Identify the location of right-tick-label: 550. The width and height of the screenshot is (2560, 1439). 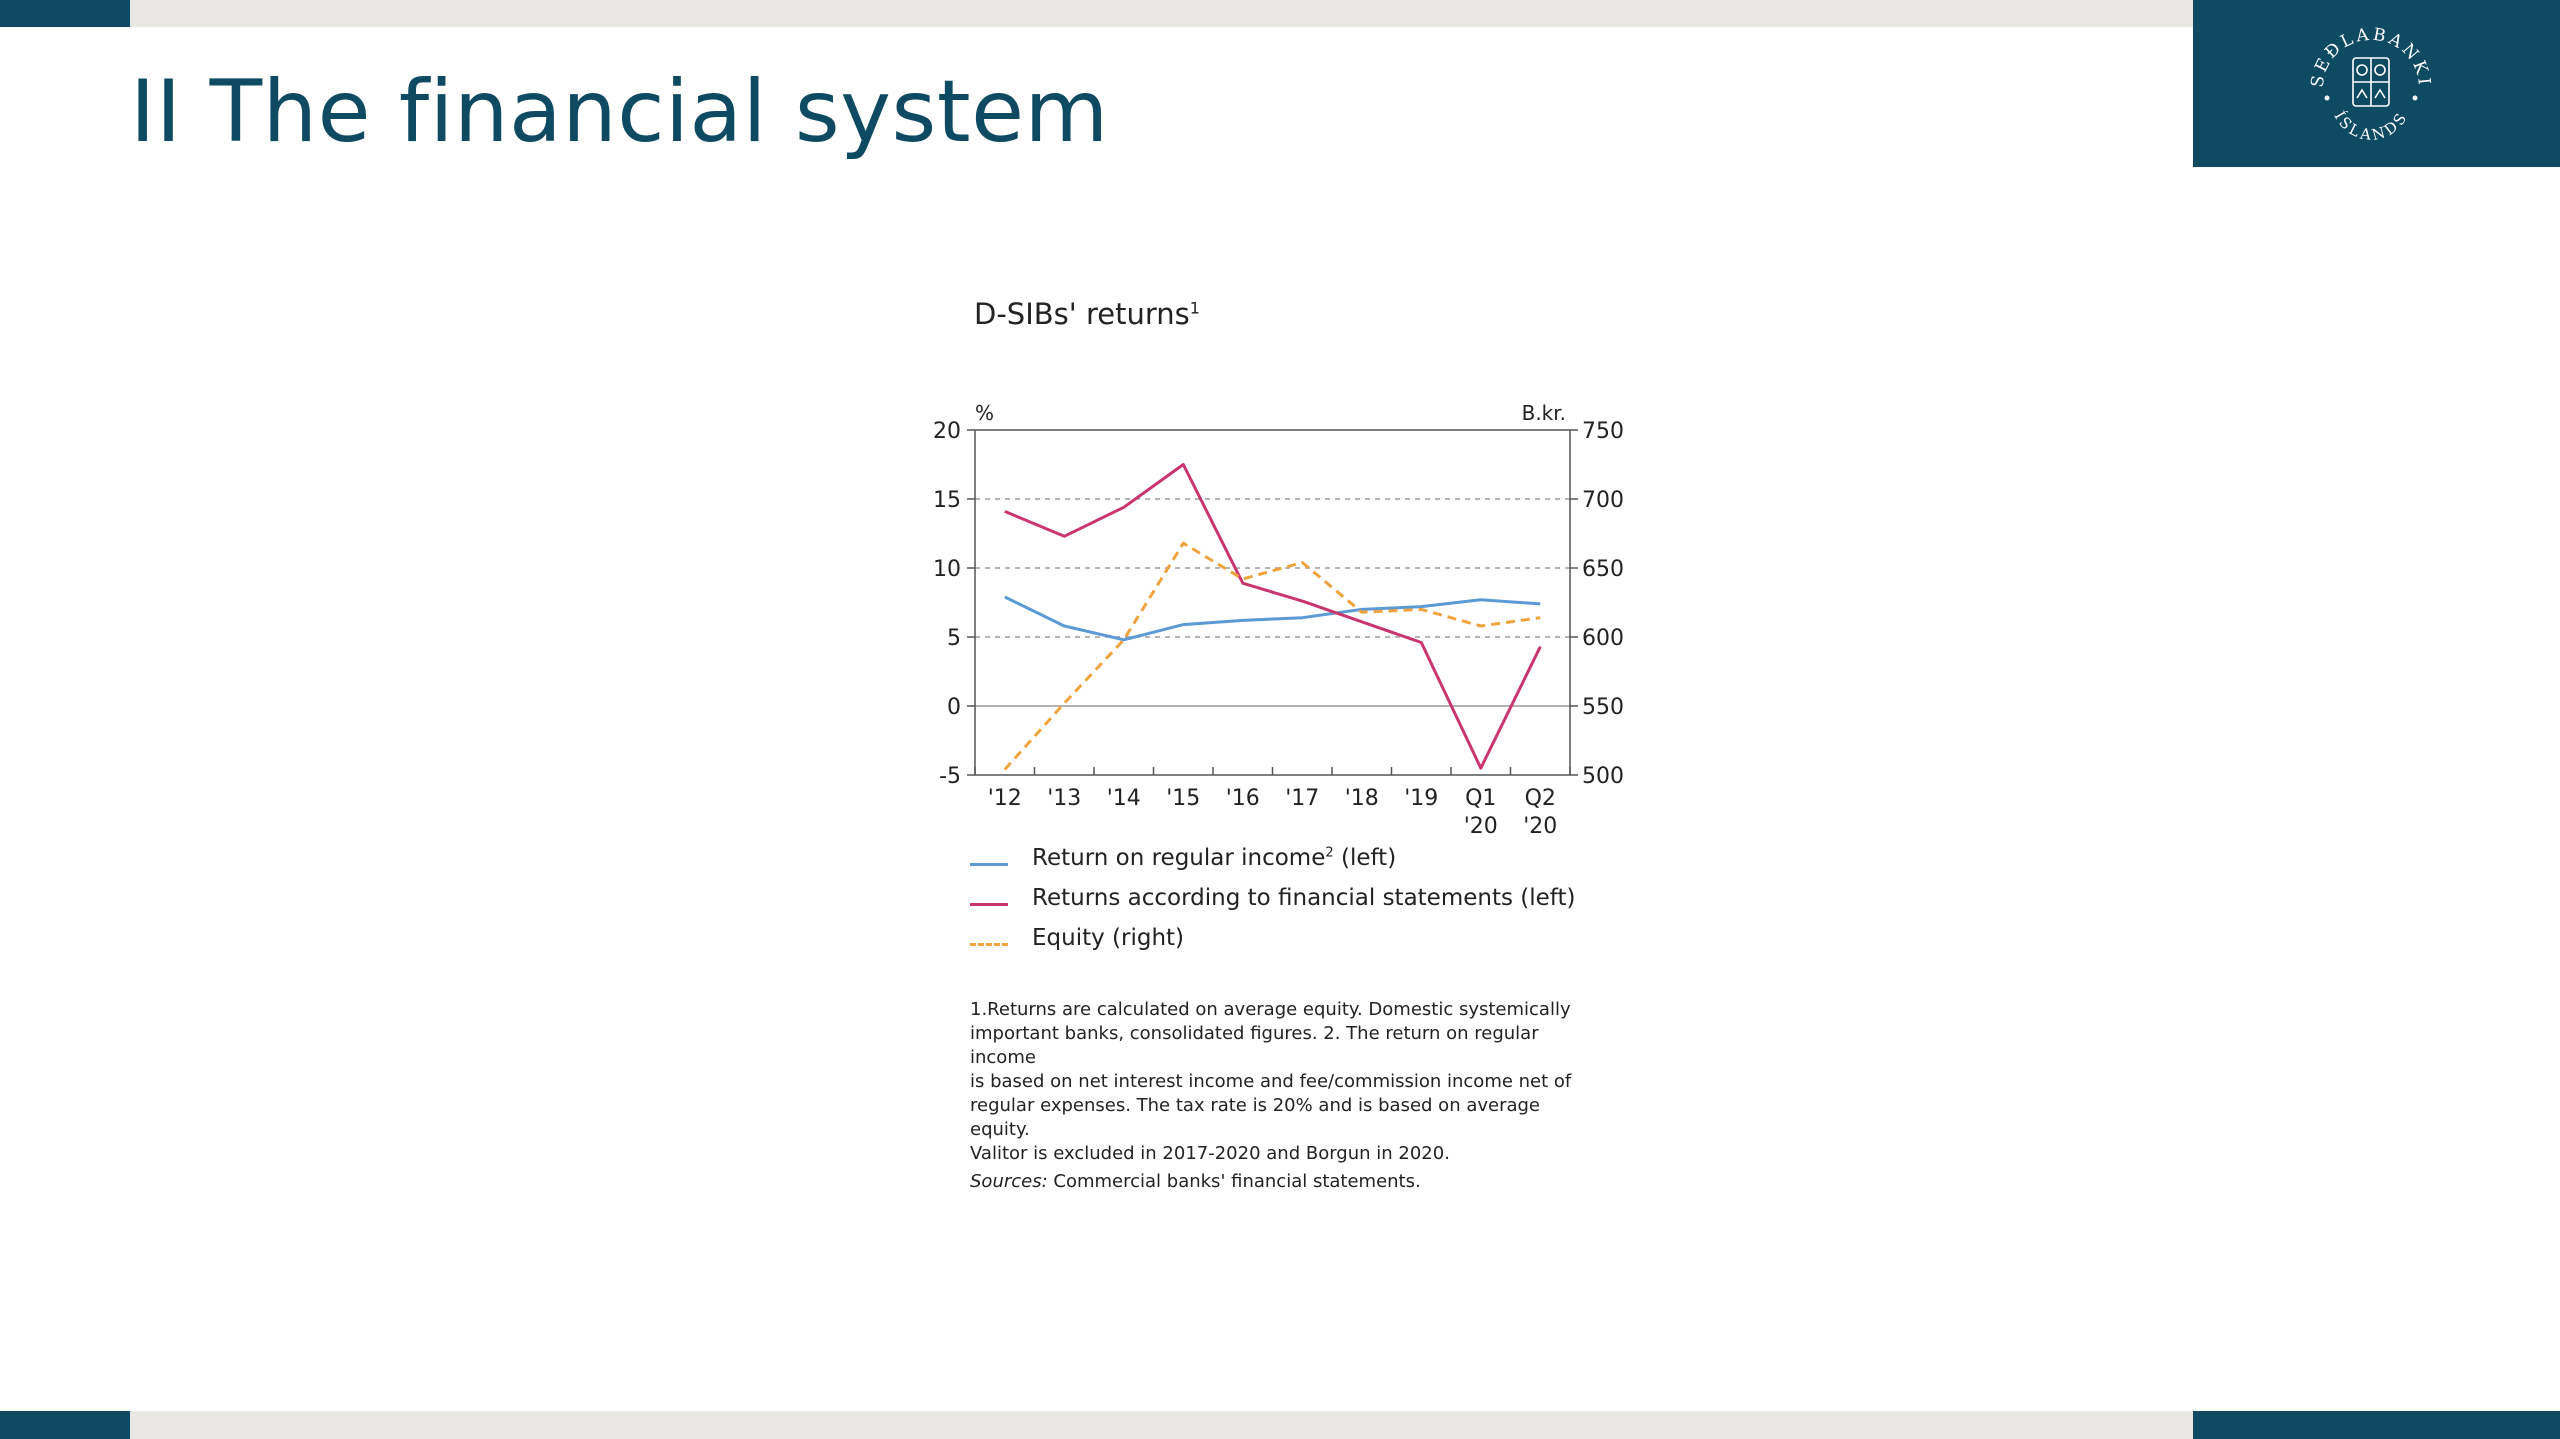
(1603, 707).